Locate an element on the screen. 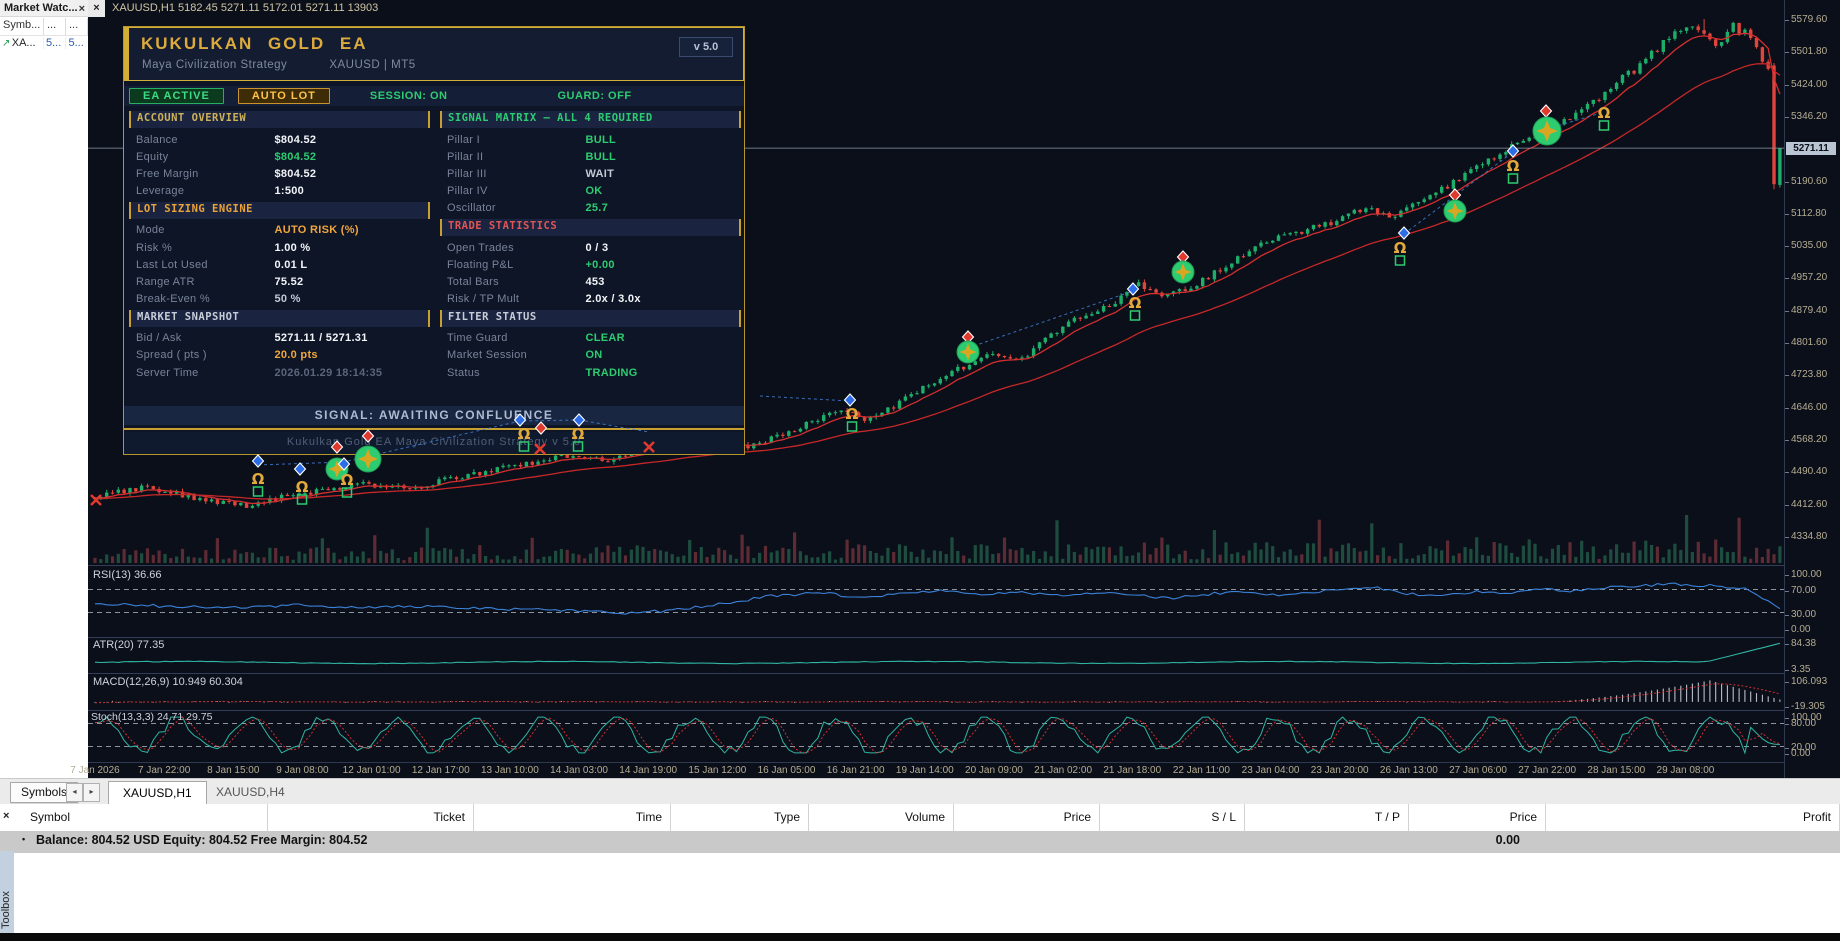 The width and height of the screenshot is (1840, 941). stat-value: 453 is located at coordinates (595, 281).